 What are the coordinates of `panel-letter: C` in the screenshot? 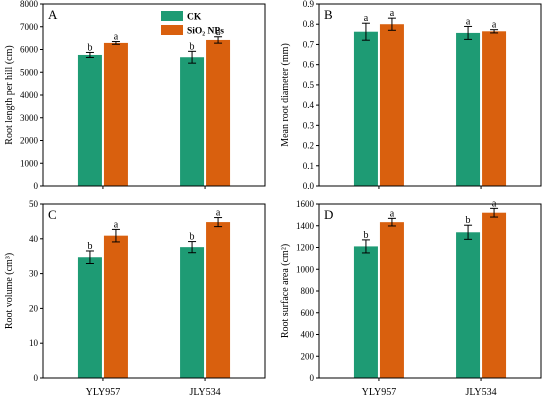 It's located at (52, 214).